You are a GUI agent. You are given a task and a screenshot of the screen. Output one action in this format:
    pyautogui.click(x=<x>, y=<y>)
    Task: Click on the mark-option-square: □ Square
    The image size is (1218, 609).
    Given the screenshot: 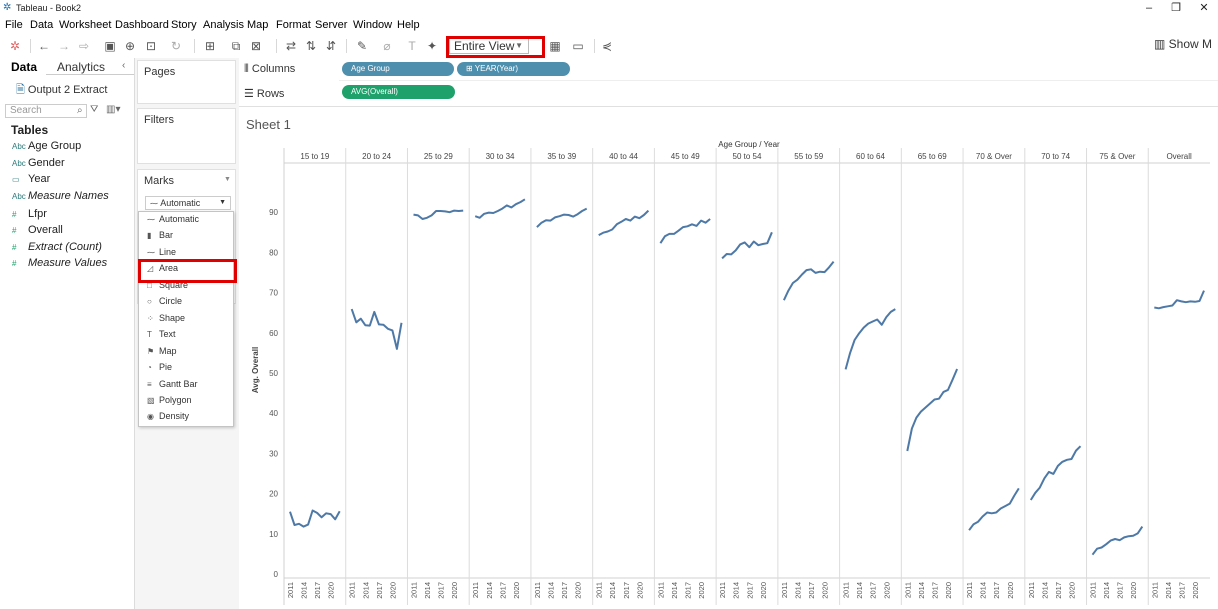 What is the action you would take?
    pyautogui.click(x=168, y=285)
    